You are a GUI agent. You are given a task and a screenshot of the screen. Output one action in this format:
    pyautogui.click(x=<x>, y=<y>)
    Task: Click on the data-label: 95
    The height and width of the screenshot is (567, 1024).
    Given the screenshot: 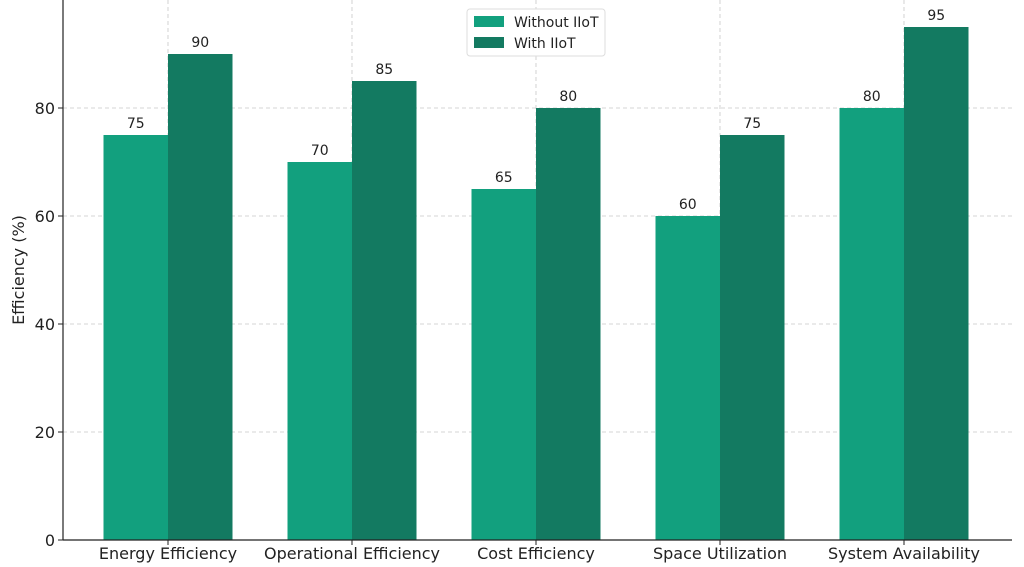 What is the action you would take?
    pyautogui.click(x=936, y=16)
    